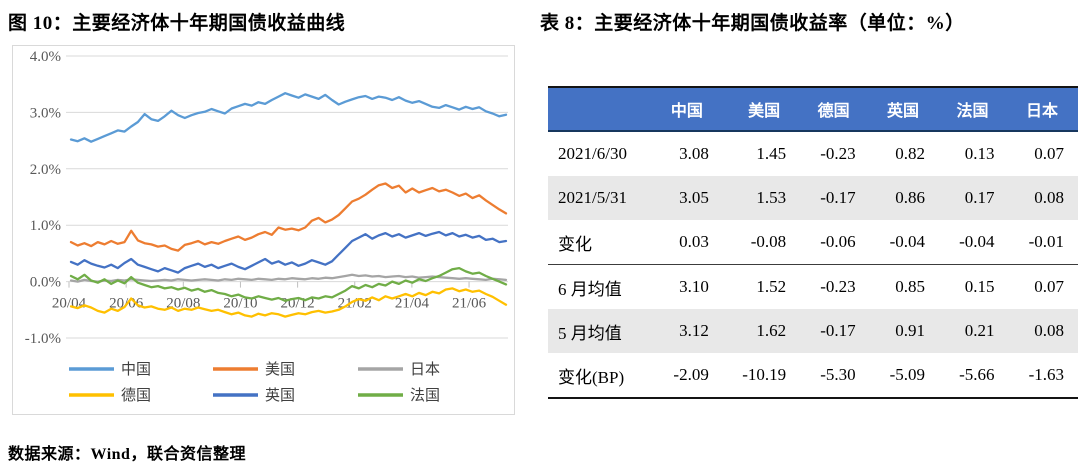 This screenshot has height=473, width=1080. I want to click on y-axis-label: -1.0%, so click(43, 339).